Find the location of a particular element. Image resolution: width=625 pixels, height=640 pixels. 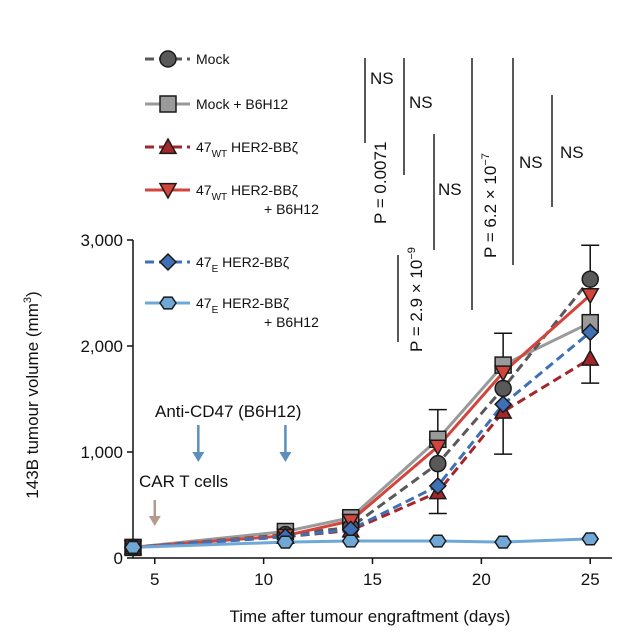

legend-label: Mock is located at coordinates (213, 59).